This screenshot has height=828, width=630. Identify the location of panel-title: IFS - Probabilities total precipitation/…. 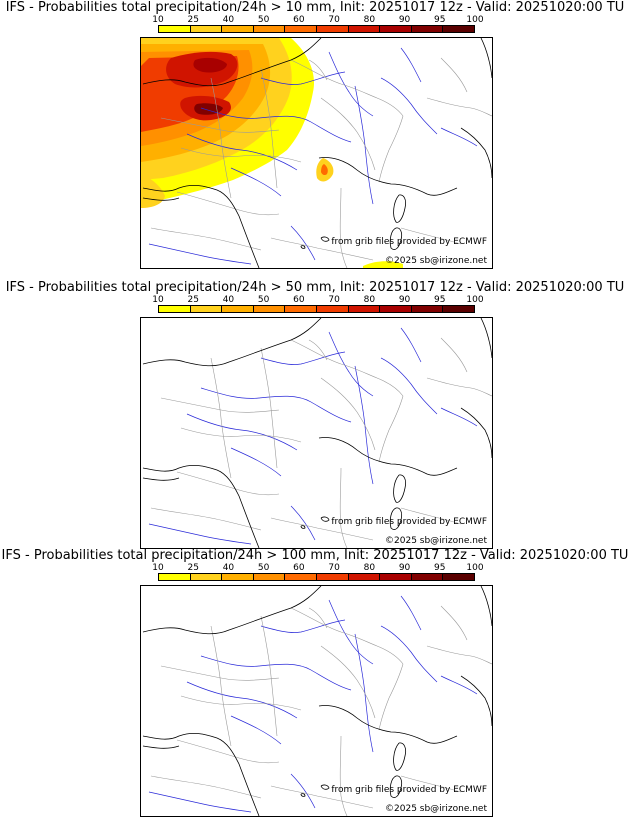
(315, 555).